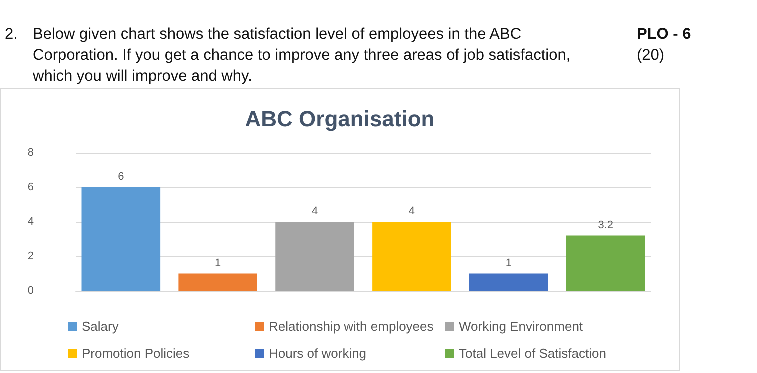  What do you see at coordinates (31, 153) in the screenshot?
I see `y-tick-label: 8` at bounding box center [31, 153].